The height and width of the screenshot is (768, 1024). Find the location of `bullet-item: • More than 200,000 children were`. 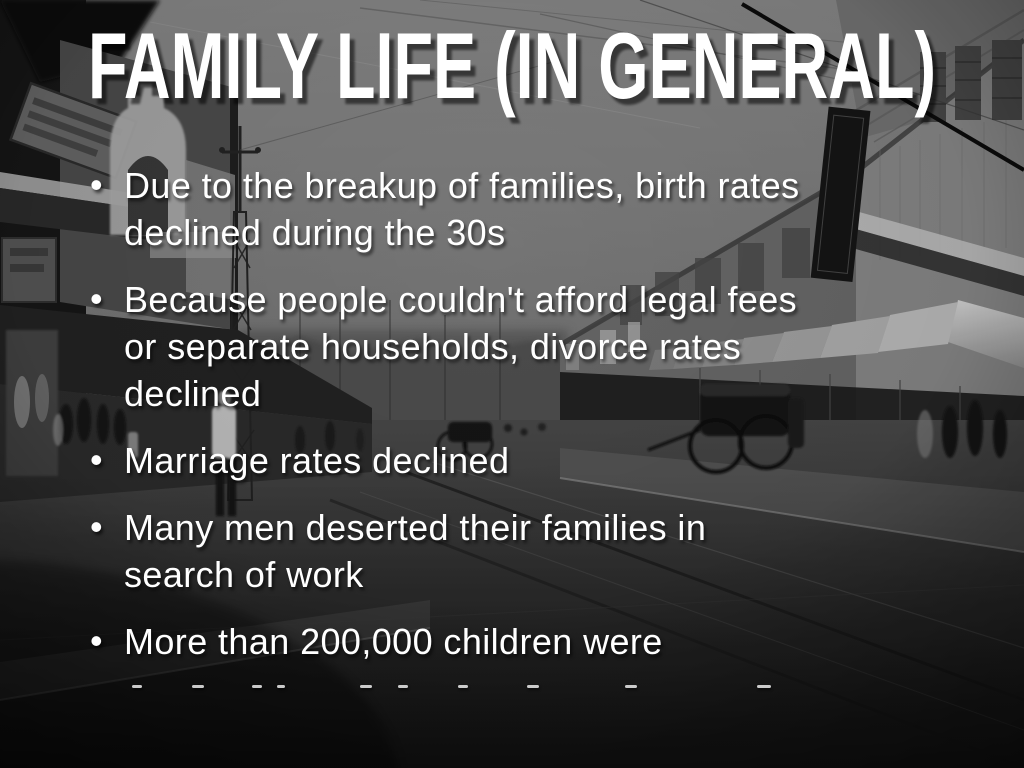

bullet-item: • More than 200,000 children were is located at coordinates (528, 641).